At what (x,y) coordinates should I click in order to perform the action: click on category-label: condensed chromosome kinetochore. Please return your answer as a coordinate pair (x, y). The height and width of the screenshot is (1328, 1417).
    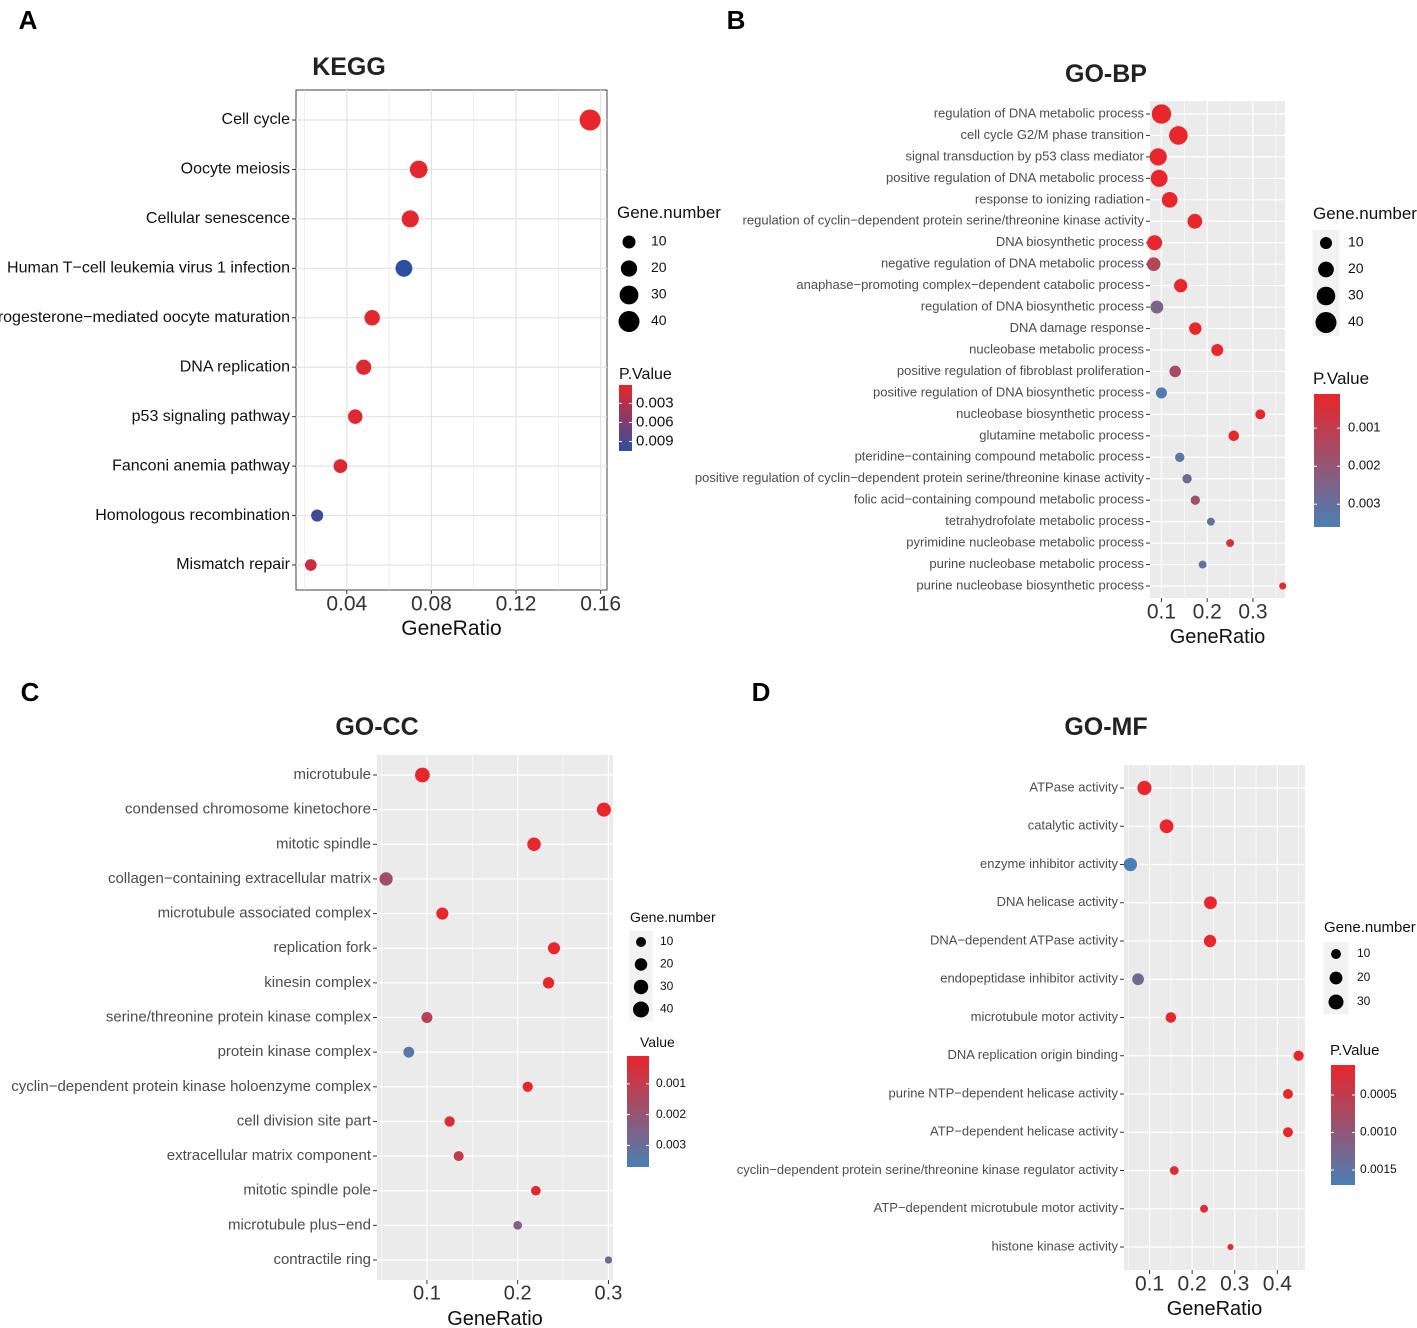
    Looking at the image, I should click on (248, 809).